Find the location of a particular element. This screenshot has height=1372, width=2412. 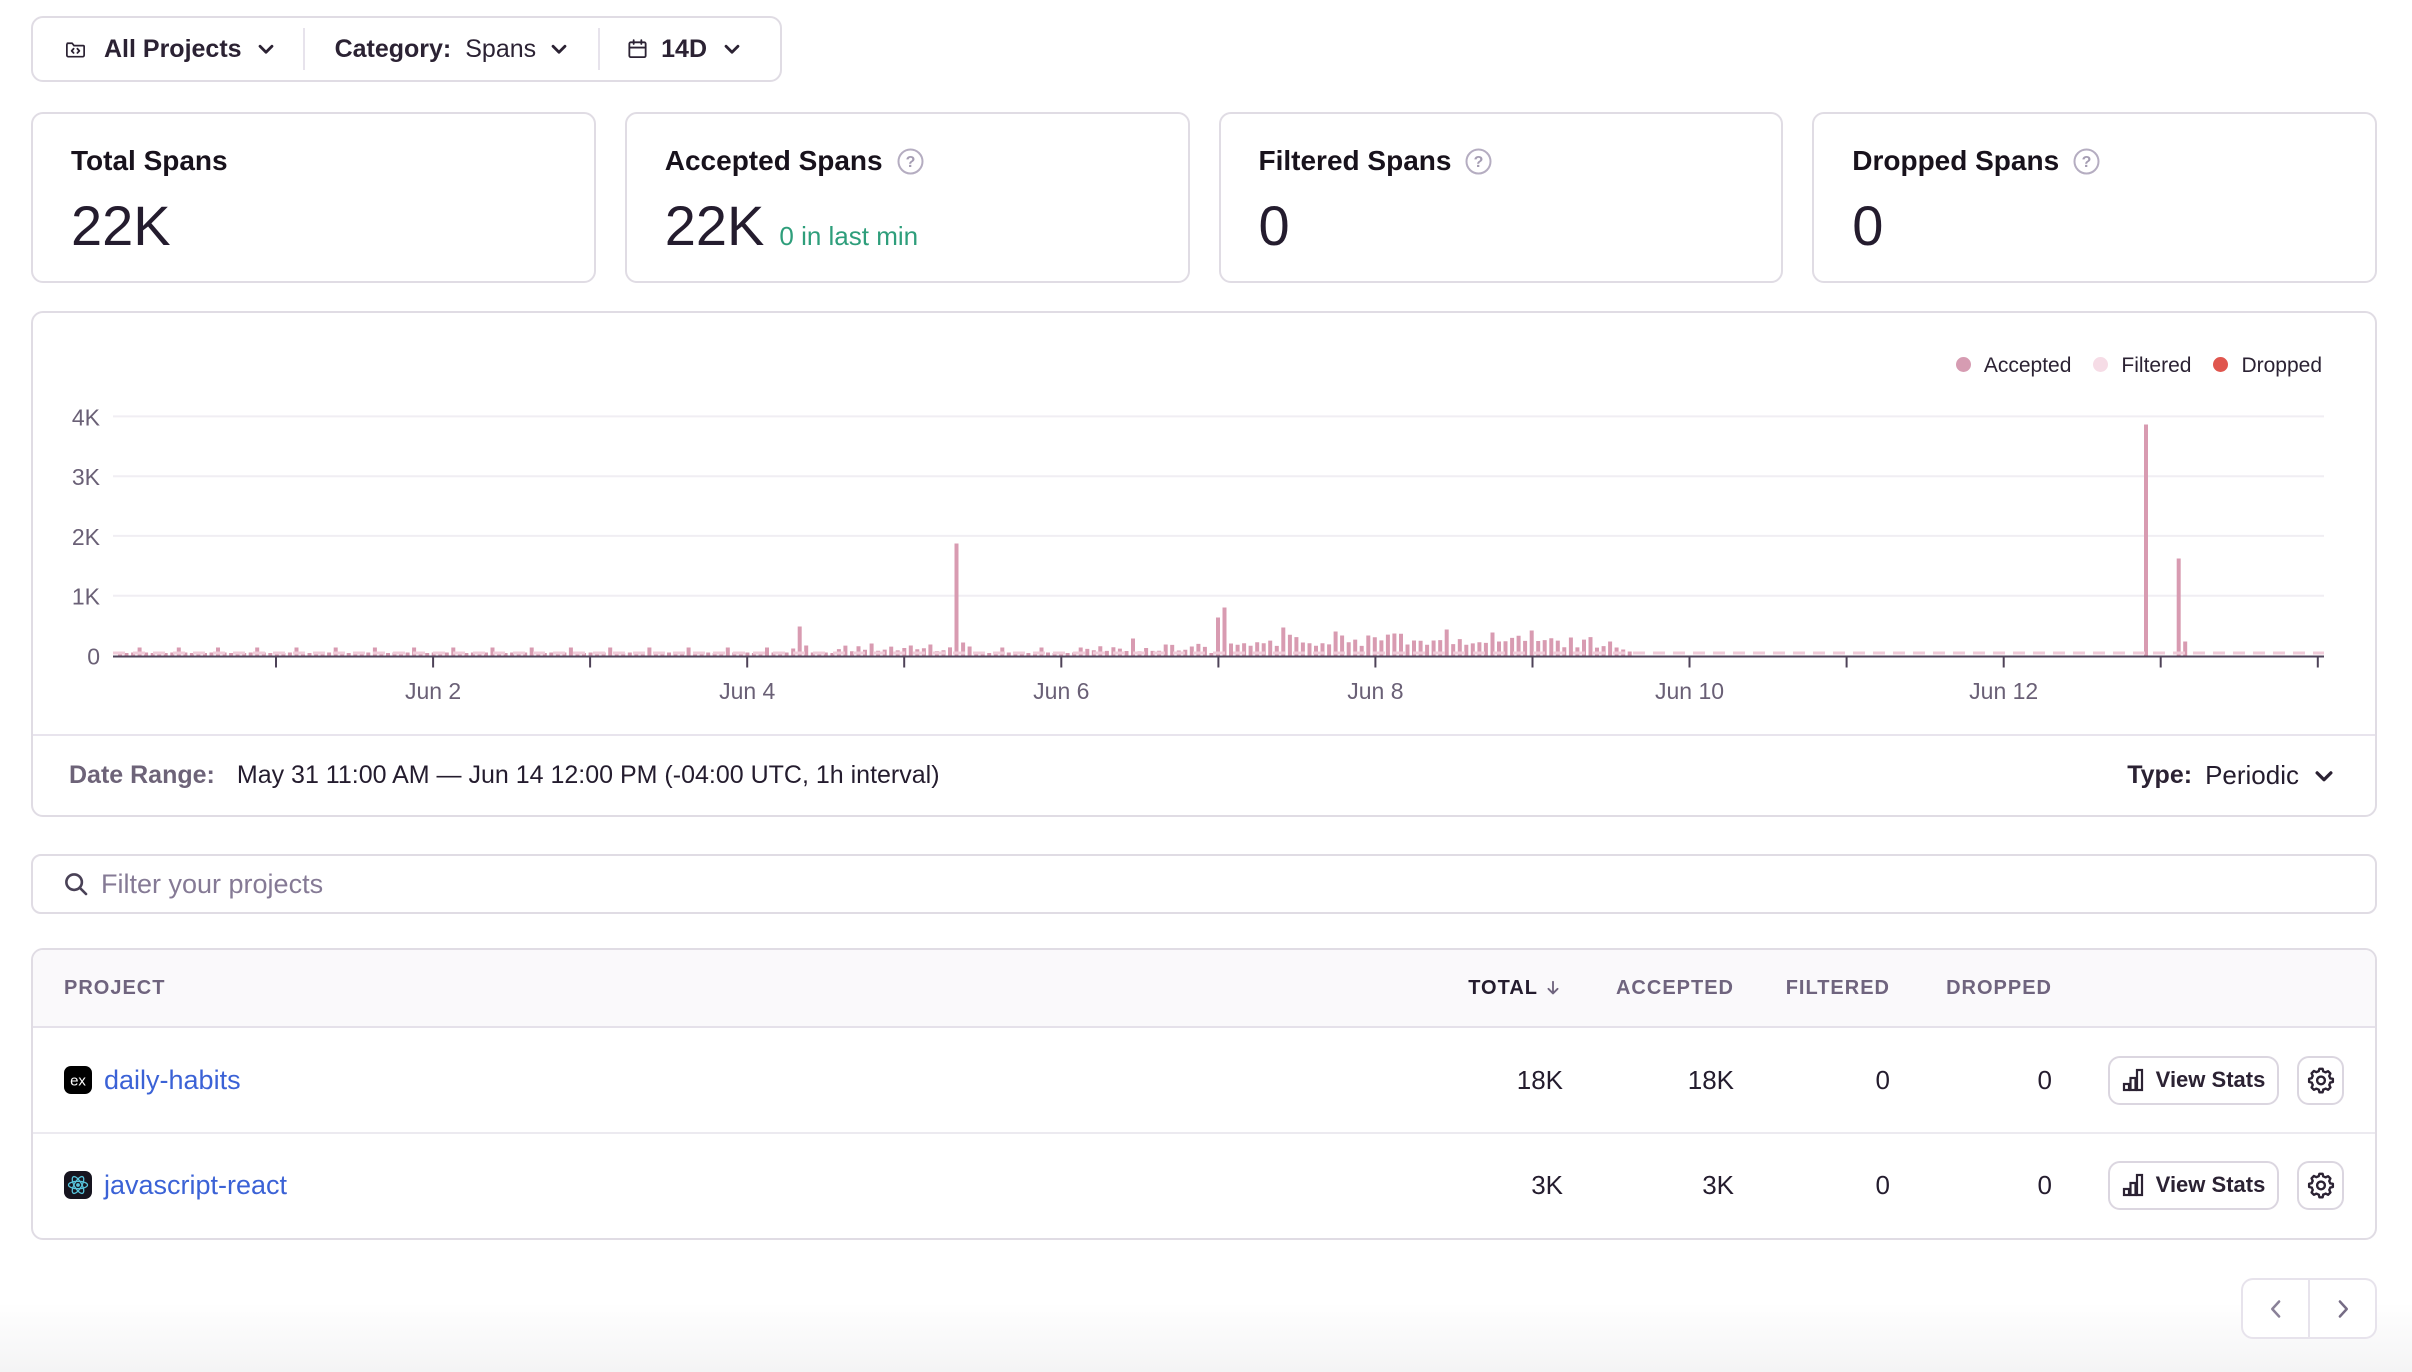

svg-text: 1K is located at coordinates (86, 597).